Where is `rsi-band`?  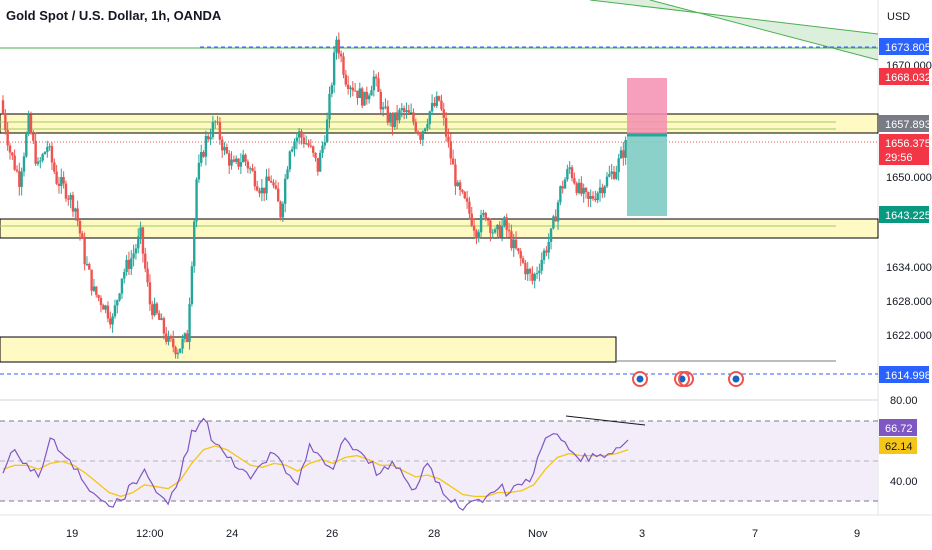 rsi-band is located at coordinates (439, 461).